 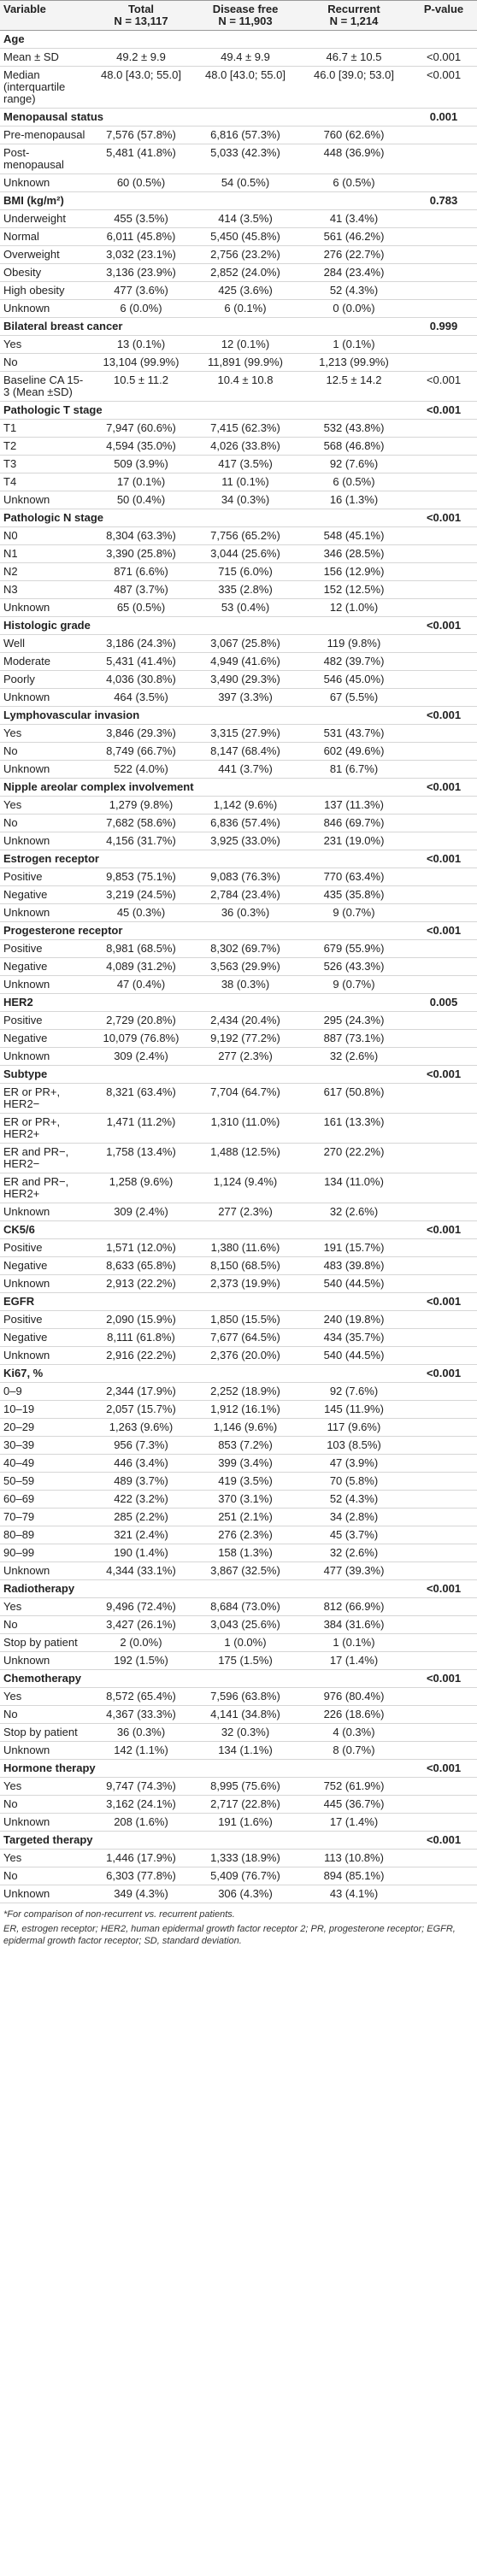 What do you see at coordinates (141, 1128) in the screenshot?
I see `cell-value: 1,471 (11.2%)` at bounding box center [141, 1128].